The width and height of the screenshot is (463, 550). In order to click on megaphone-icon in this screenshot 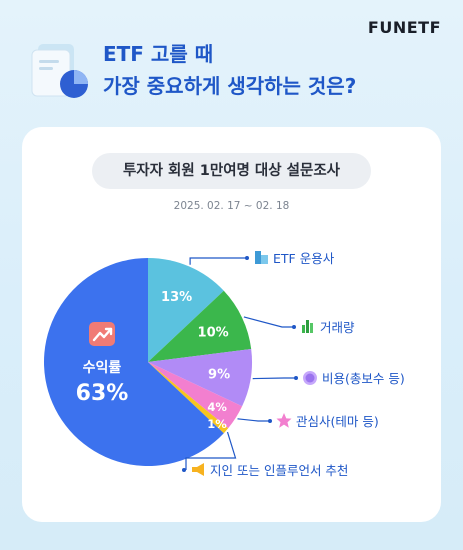, I will do `click(198, 469)`.